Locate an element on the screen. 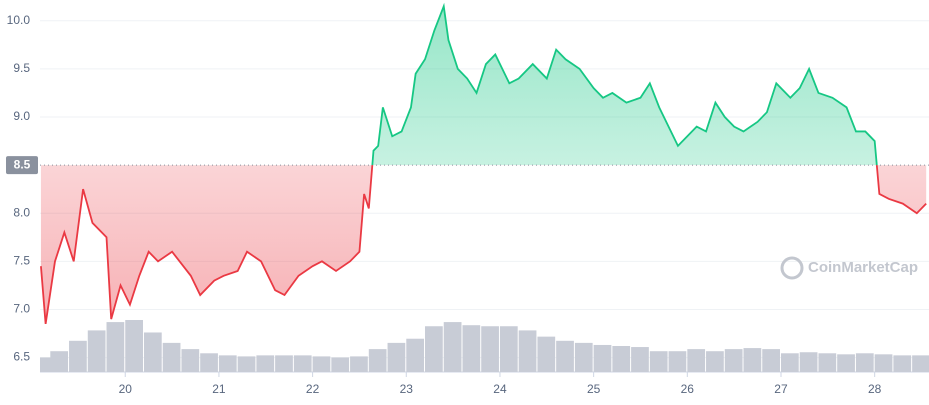 The width and height of the screenshot is (929, 405). y-tick-label: 7.5 is located at coordinates (21, 261).